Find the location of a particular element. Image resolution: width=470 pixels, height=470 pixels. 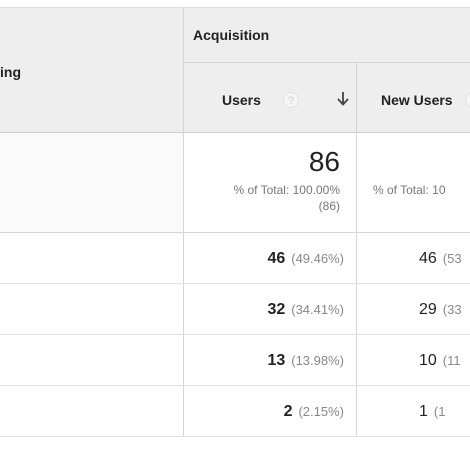

dimension-column-label: ing is located at coordinates (10, 72).